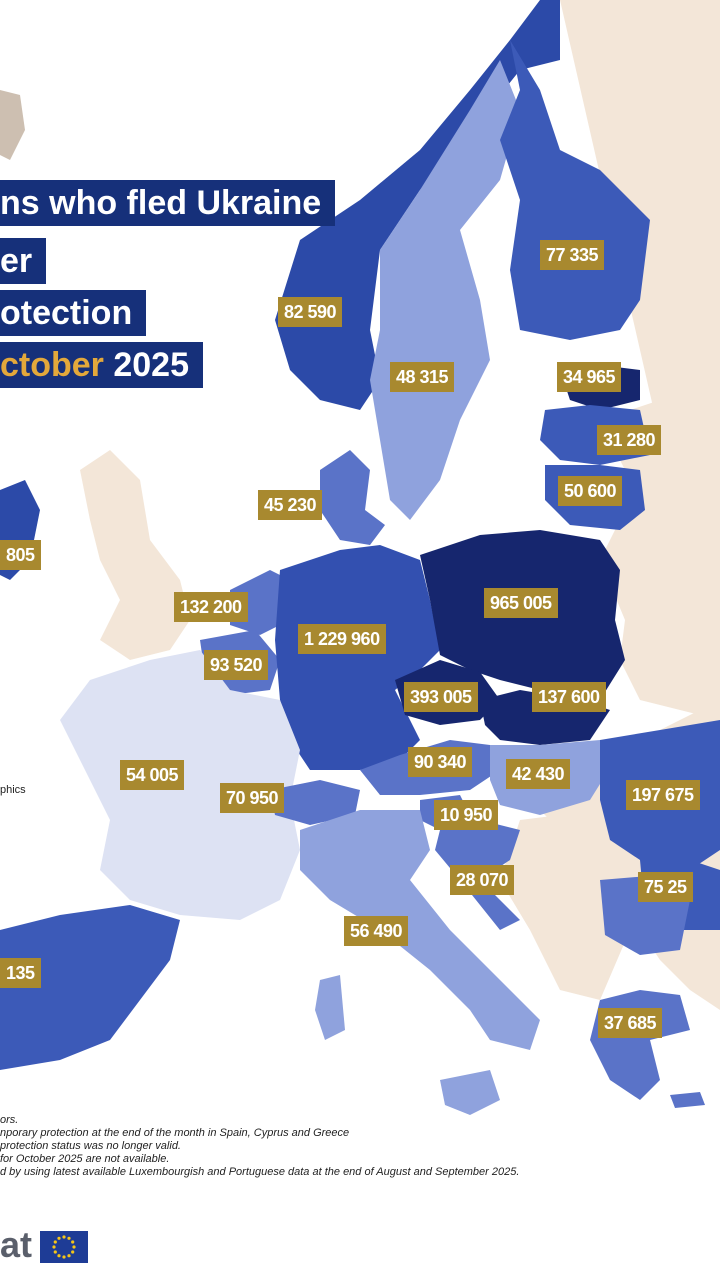 The image size is (720, 1280). Describe the element at coordinates (572, 255) in the screenshot. I see `label-finland: 77 335` at that location.